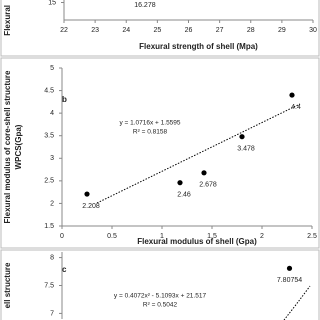  What do you see at coordinates (95, 30) in the screenshot?
I see `x-tick-label: 23` at bounding box center [95, 30].